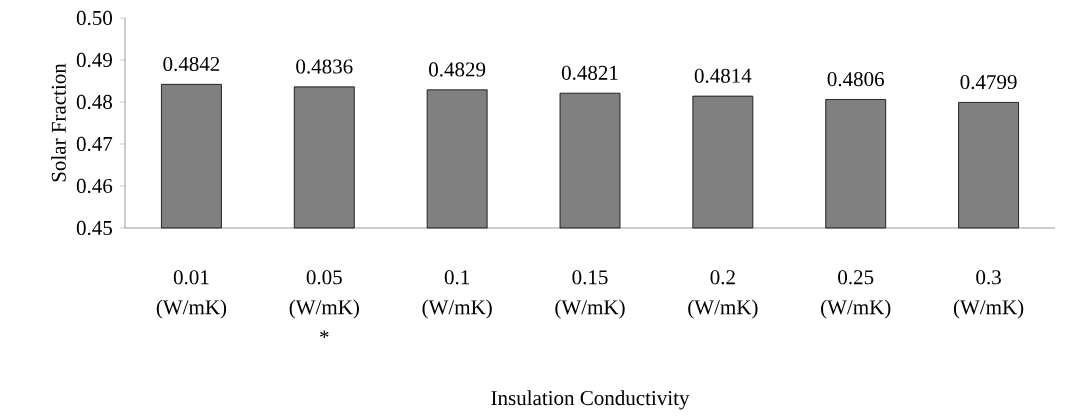 Image resolution: width=1075 pixels, height=416 pixels. Describe the element at coordinates (590, 400) in the screenshot. I see `x-axis-title: Insulation Conductivity` at that location.